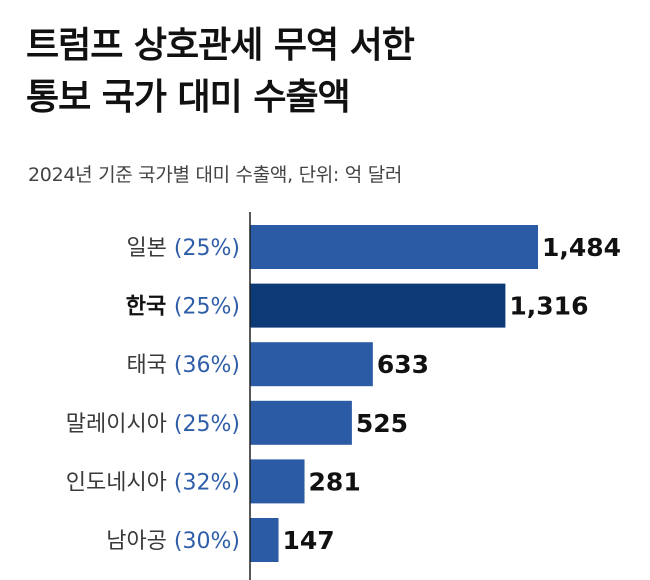 This screenshot has width=650, height=580. I want to click on chart-subtitle: 2024년 기준 국가별 대미 수출액, 단위: 억 달러, so click(215, 175).